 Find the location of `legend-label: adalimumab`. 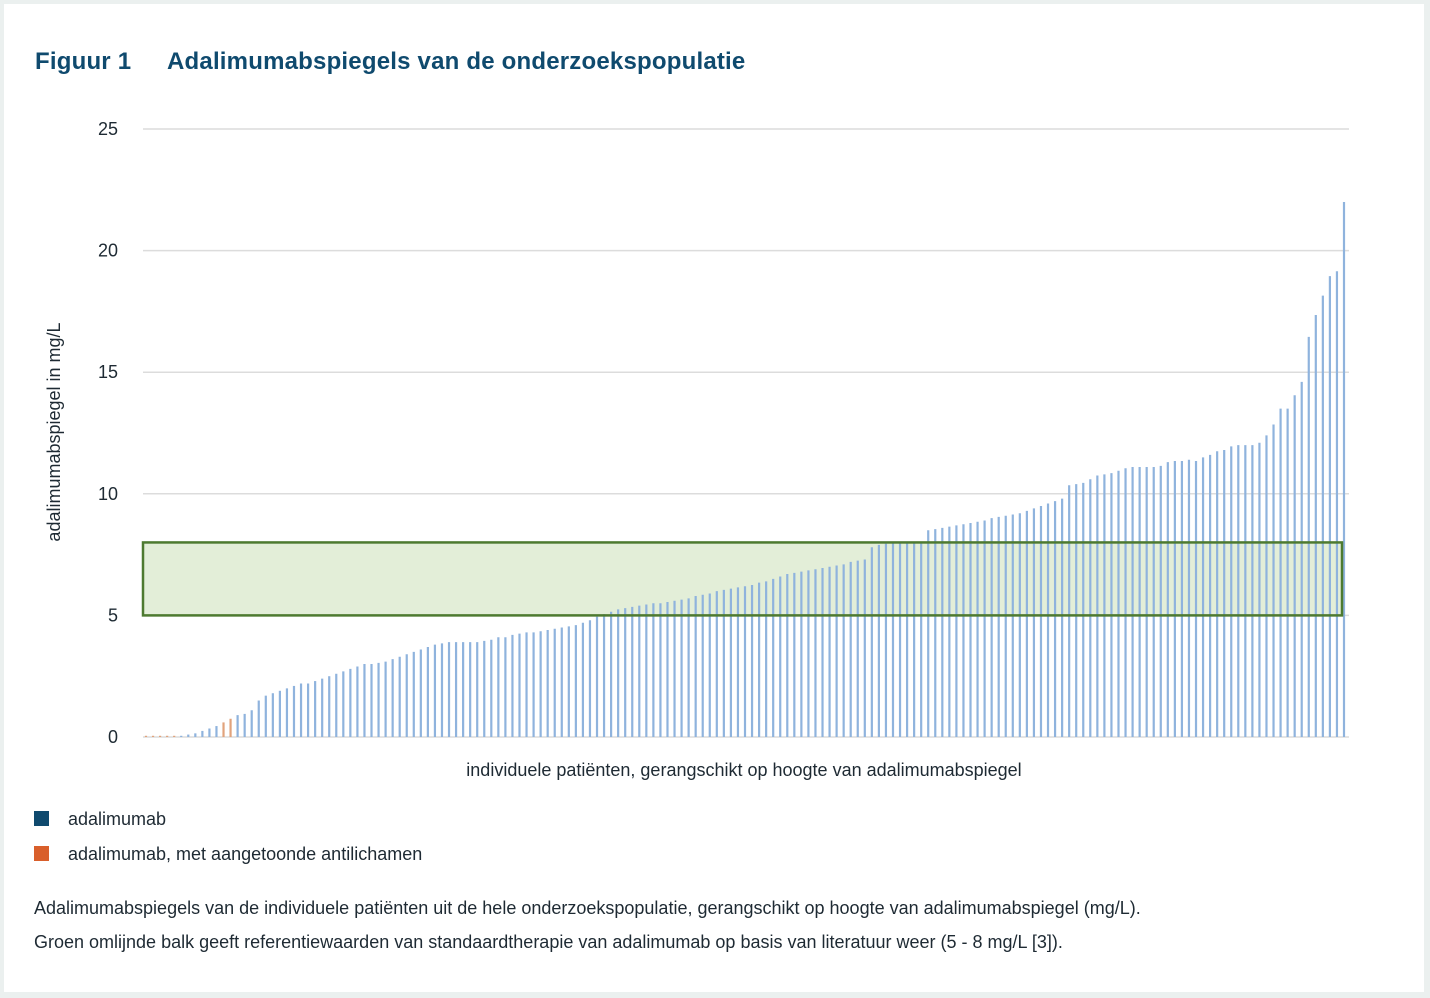

legend-label: adalimumab is located at coordinates (117, 819).